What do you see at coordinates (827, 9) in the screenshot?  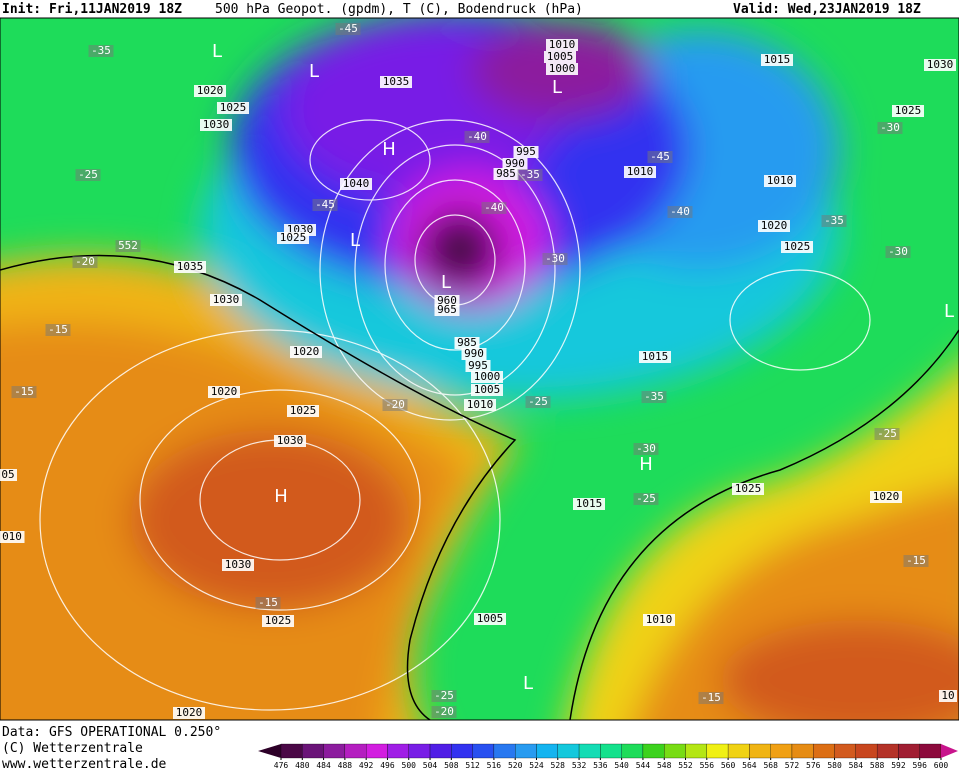 I see `valid-time: Valid: Wed,23JAN2019 18Z` at bounding box center [827, 9].